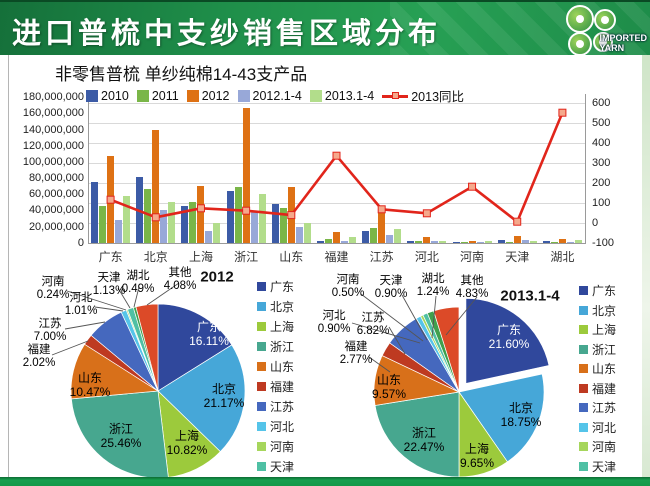 This screenshot has width=650, height=486. What do you see at coordinates (81, 298) in the screenshot?
I see `pie-label-name: 河北` at bounding box center [81, 298].